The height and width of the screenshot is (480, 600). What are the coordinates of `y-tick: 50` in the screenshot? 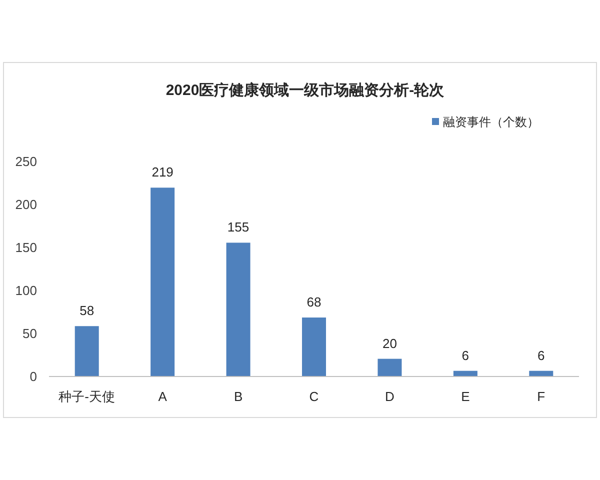 It's located at (29, 333).